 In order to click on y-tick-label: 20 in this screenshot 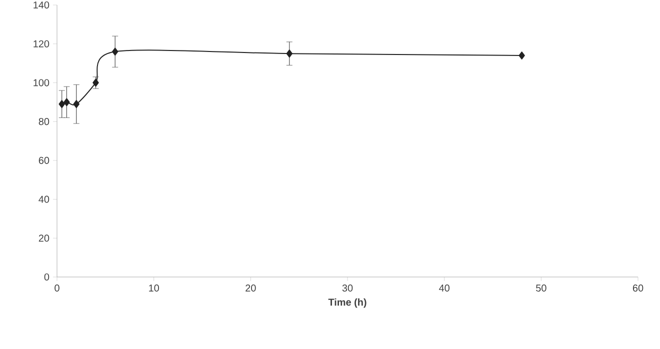, I will do `click(44, 238)`.